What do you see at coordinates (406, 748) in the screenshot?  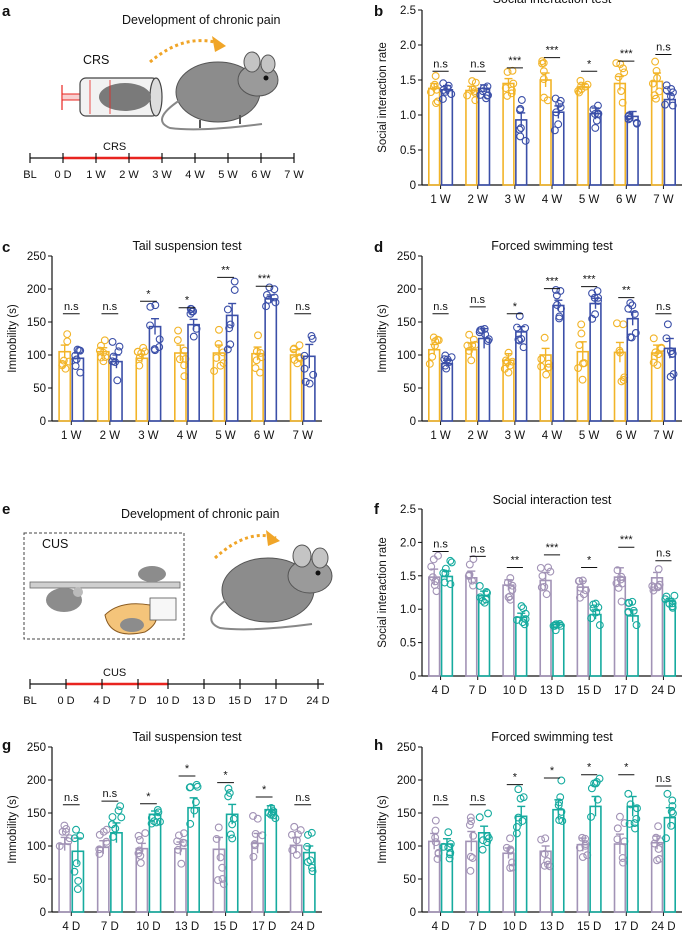 I see `y-tick-label: 250` at bounding box center [406, 748].